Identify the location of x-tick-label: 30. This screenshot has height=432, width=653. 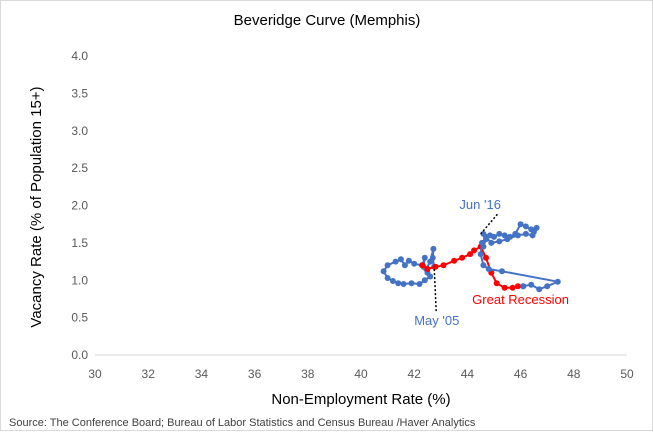
(95, 374).